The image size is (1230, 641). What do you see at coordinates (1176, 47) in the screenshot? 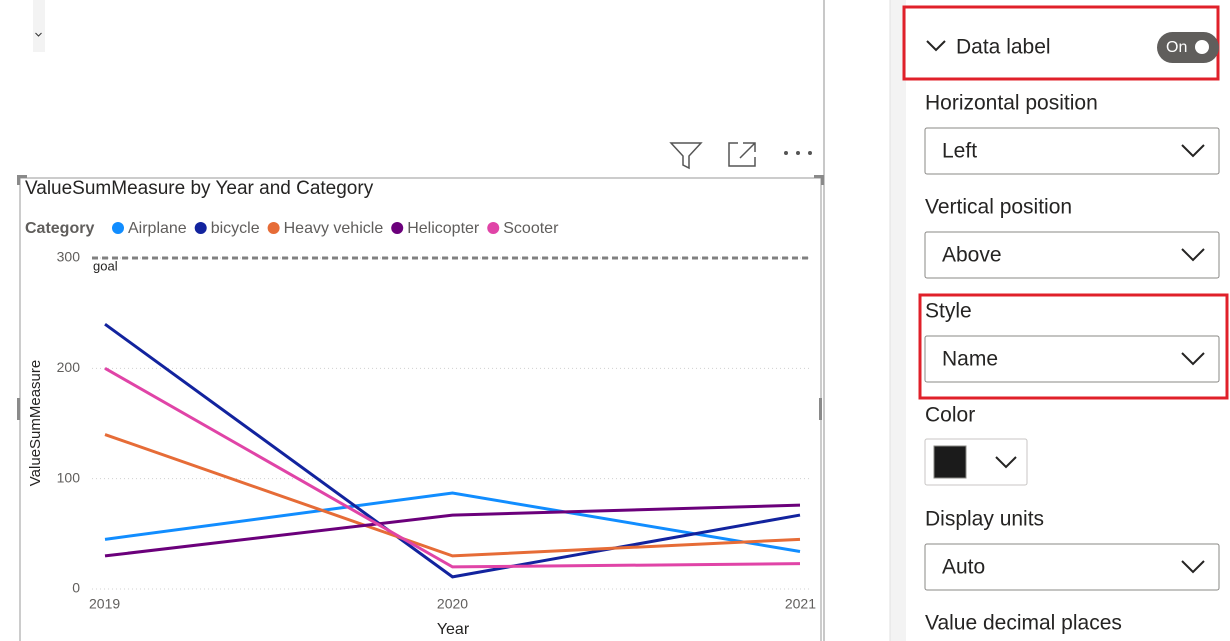
I see `toggle-label: On` at bounding box center [1176, 47].